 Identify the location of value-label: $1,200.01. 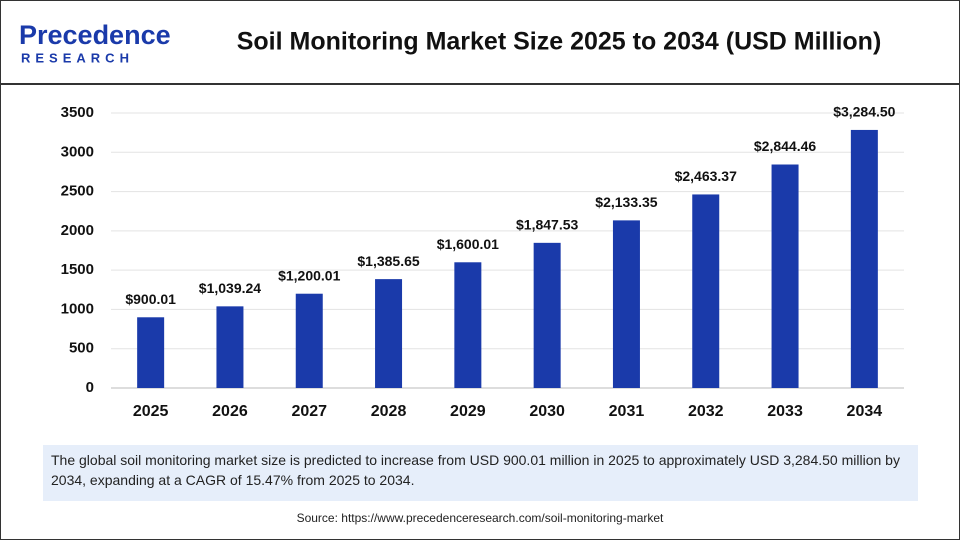
(309, 275).